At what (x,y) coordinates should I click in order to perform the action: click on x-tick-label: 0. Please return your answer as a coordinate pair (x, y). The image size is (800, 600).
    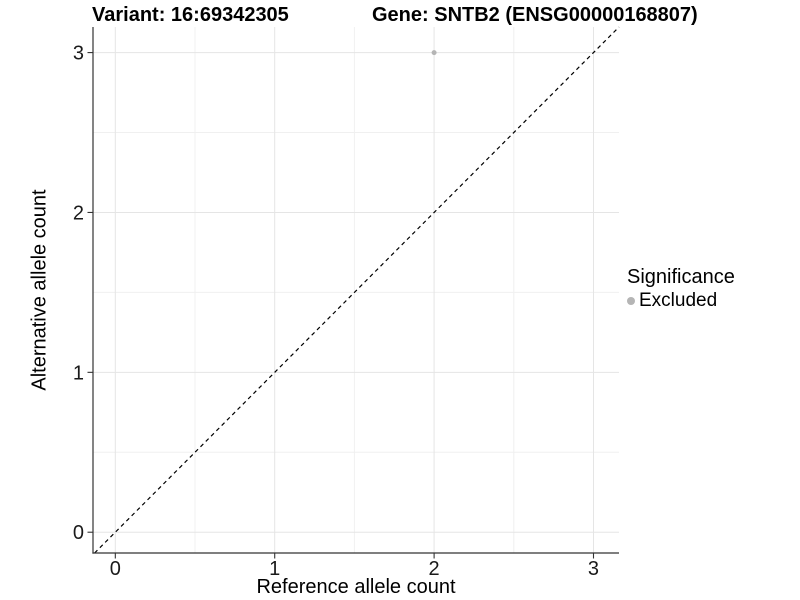
    Looking at the image, I should click on (115, 569).